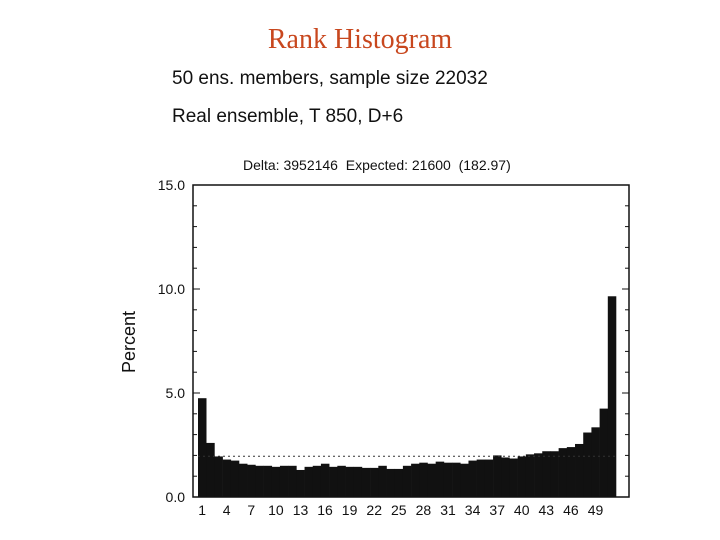 The height and width of the screenshot is (540, 720). Describe the element at coordinates (522, 510) in the screenshot. I see `x-tick-label: 40` at that location.